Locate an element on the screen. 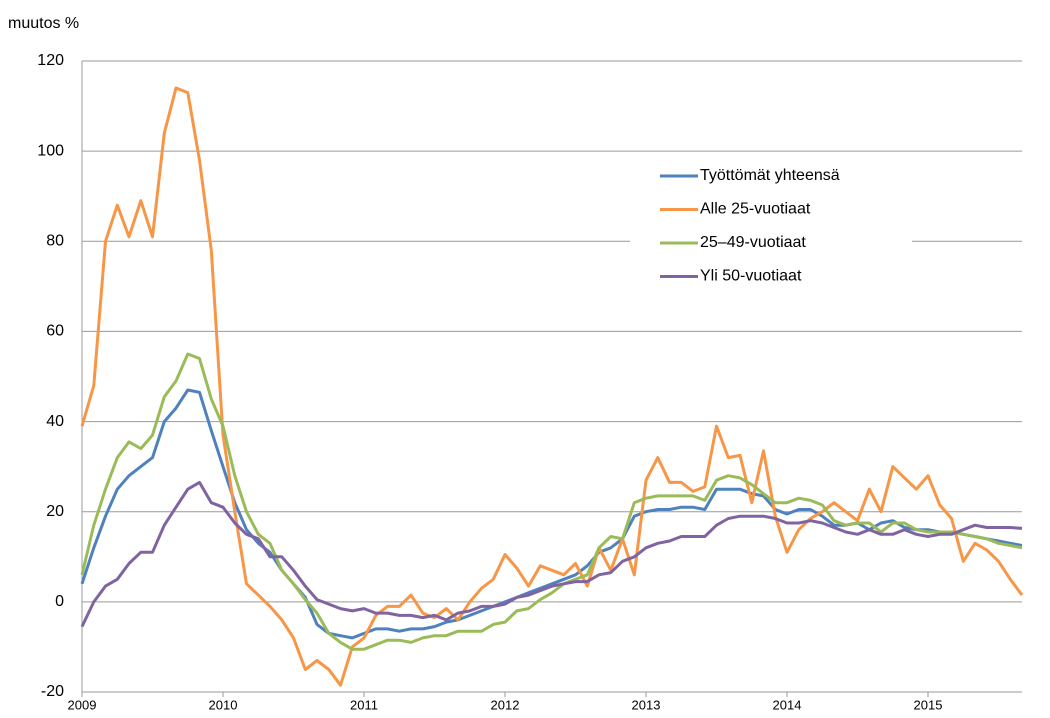 Image resolution: width=1050 pixels, height=718 pixels. x-tick-label: 2012 is located at coordinates (505, 704).